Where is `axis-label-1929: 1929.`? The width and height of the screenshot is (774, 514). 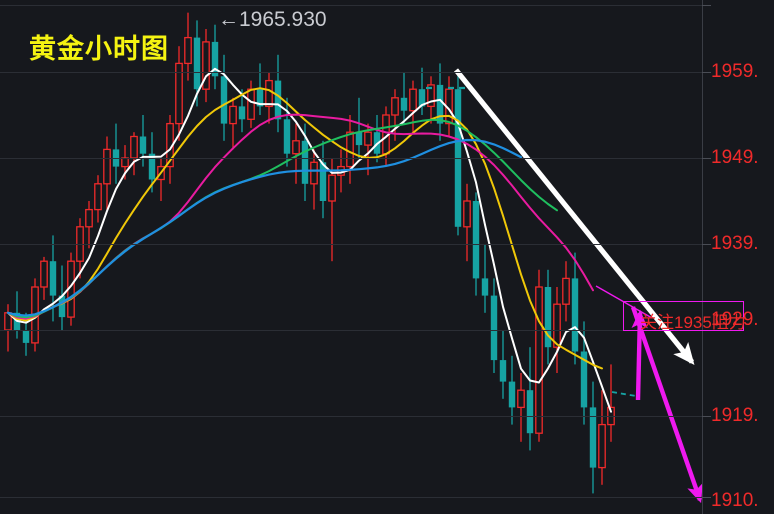 axis-label-1929: 1929. is located at coordinates (735, 319).